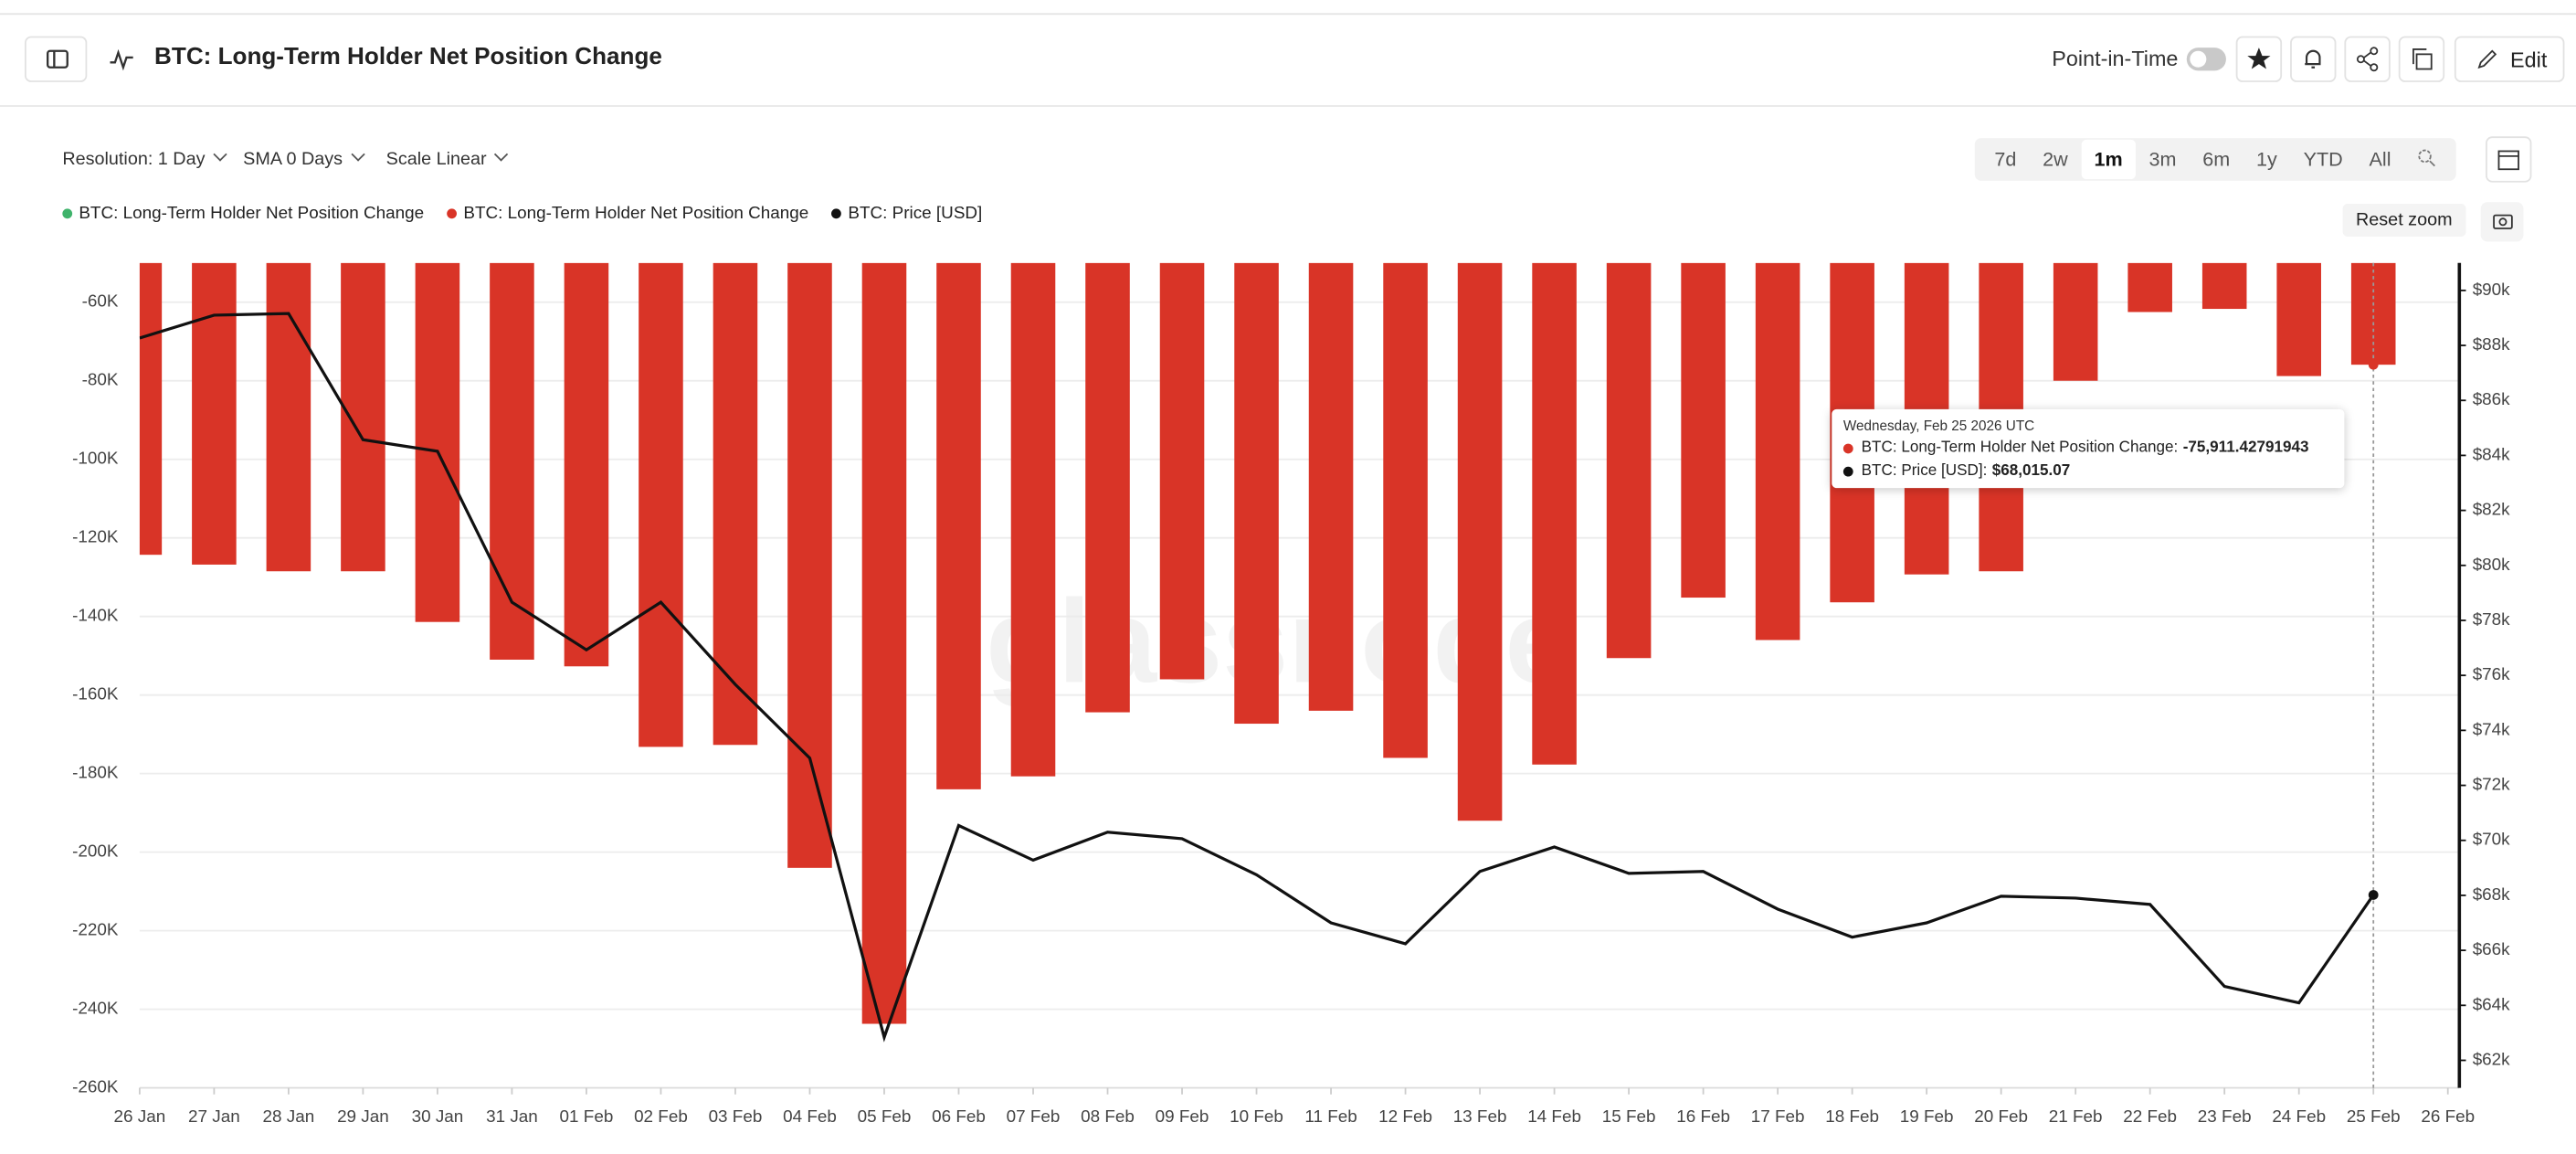  Describe the element at coordinates (2373, 365) in the screenshot. I see `hover-dot` at that location.